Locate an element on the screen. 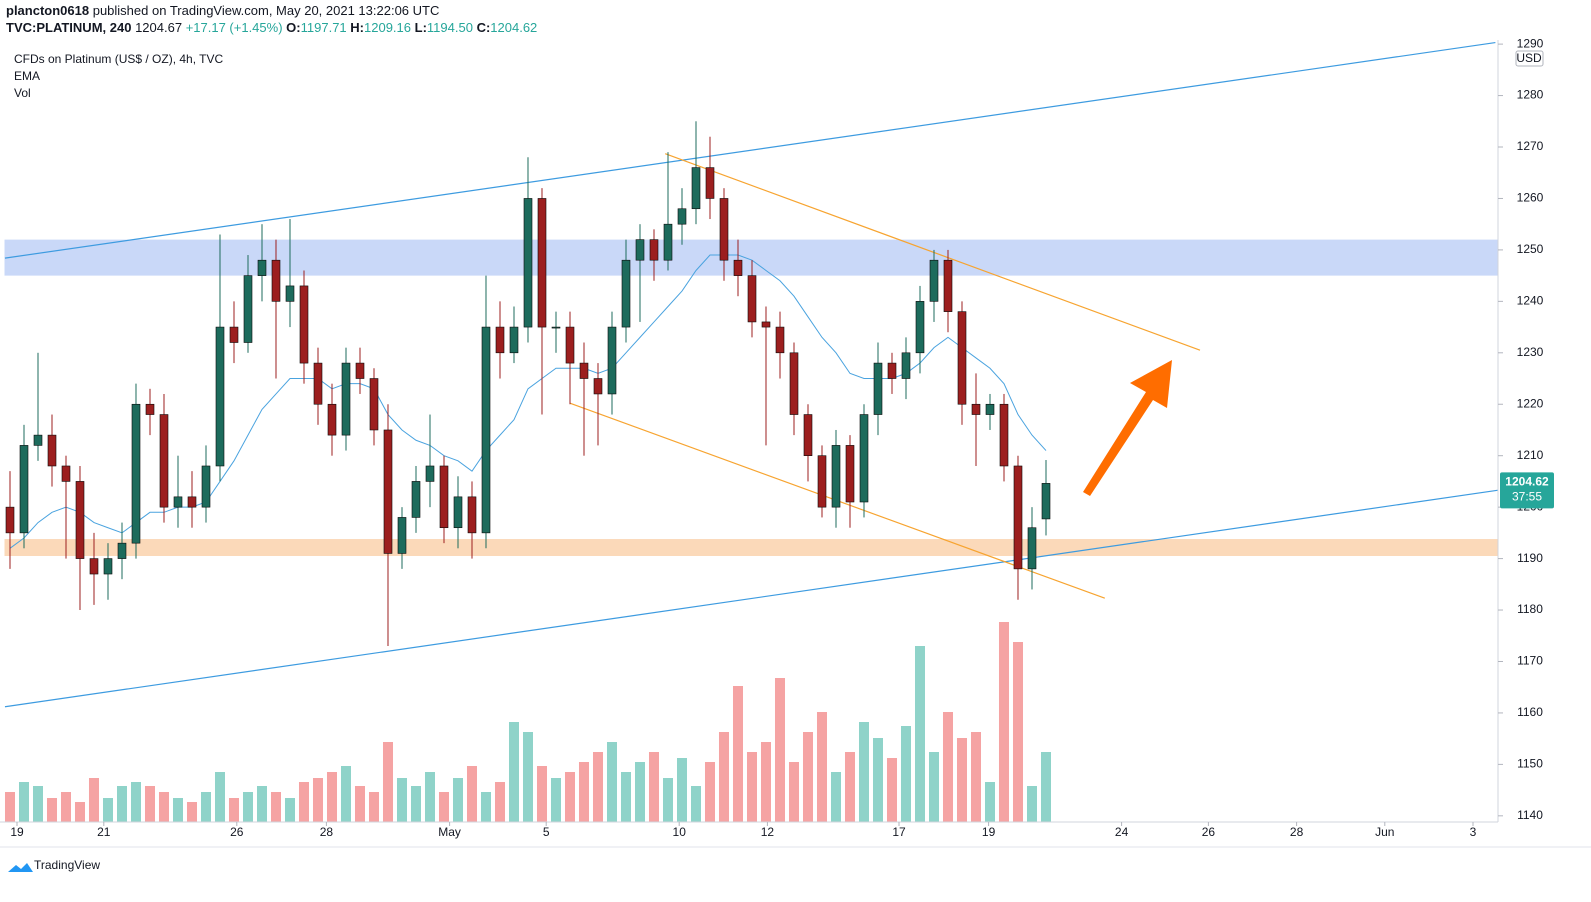 The image size is (1591, 902). y-tick-label: 1290 is located at coordinates (1530, 43).